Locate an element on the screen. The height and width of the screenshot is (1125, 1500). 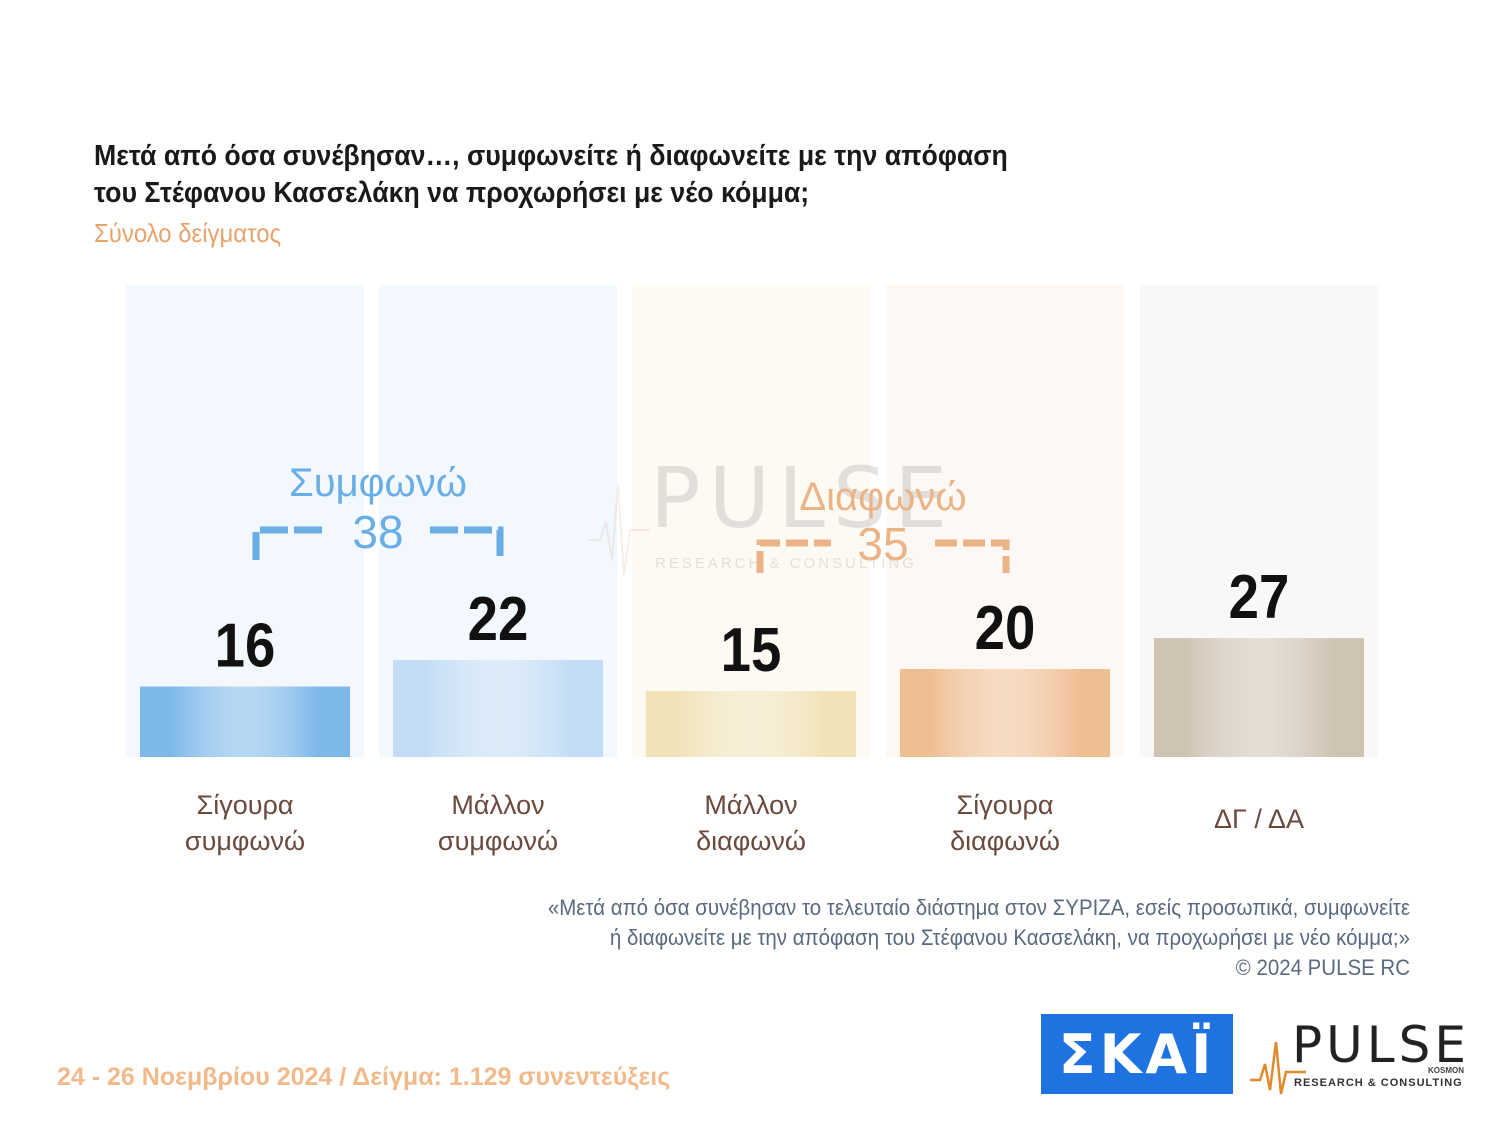
group-total: 35 is located at coordinates (882, 544).